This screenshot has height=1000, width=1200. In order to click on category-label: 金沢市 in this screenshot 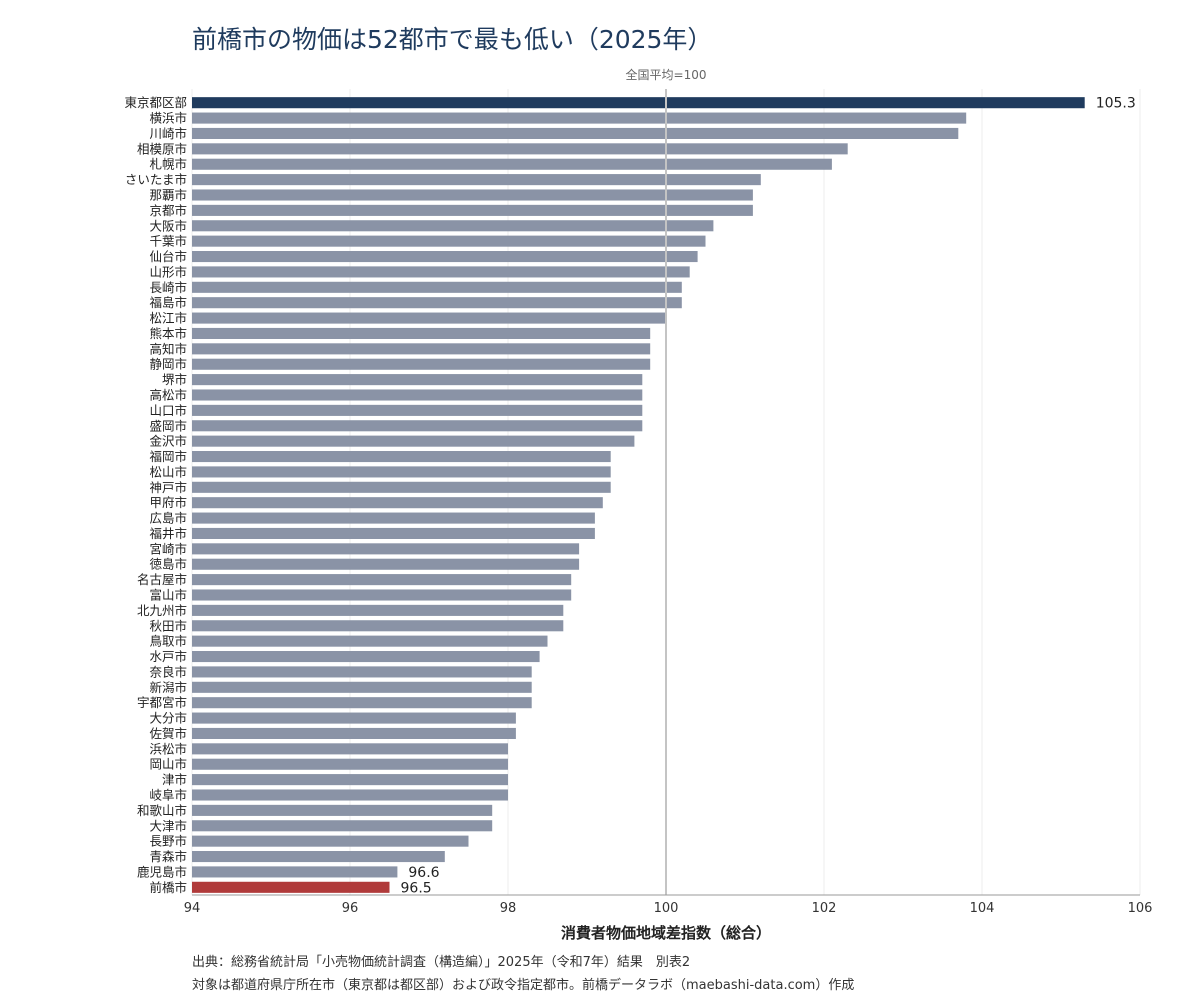, I will do `click(168, 441)`.